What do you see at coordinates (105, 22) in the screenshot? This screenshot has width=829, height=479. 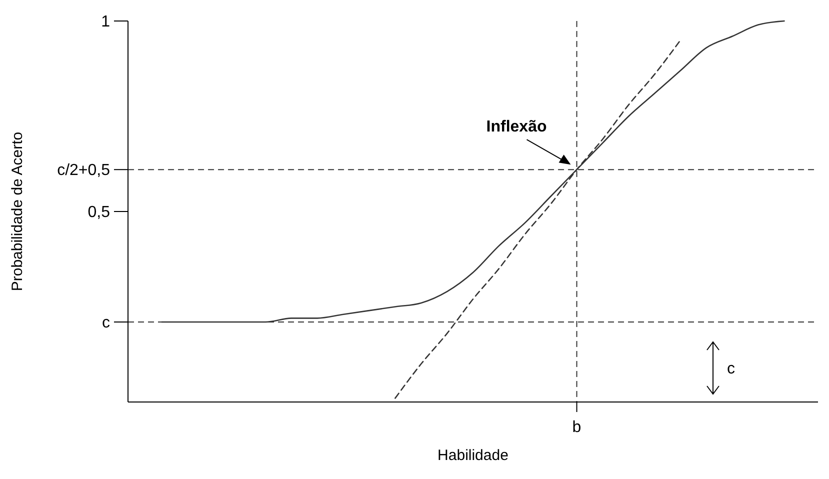 I see `y-tick-label: 1` at bounding box center [105, 22].